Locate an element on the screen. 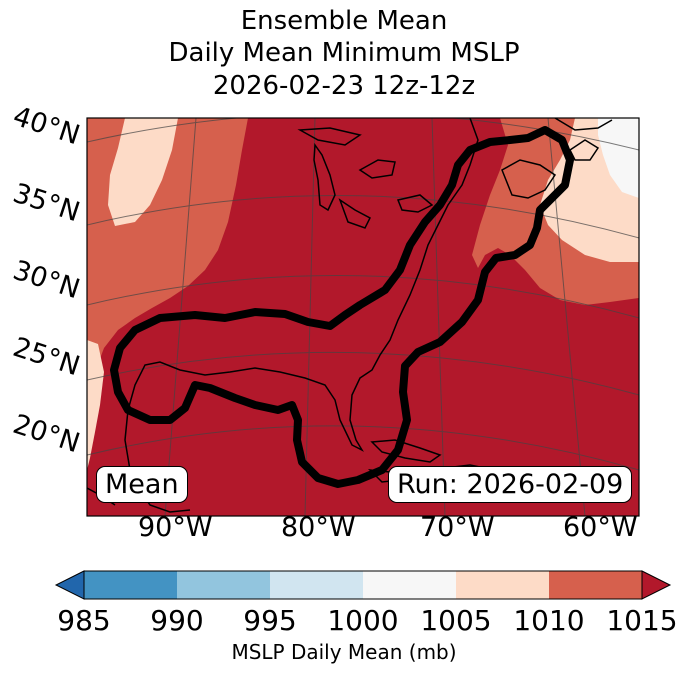 Image resolution: width=688 pixels, height=674 pixels. run-date-box: Run: 2026-02-09 is located at coordinates (510, 484).